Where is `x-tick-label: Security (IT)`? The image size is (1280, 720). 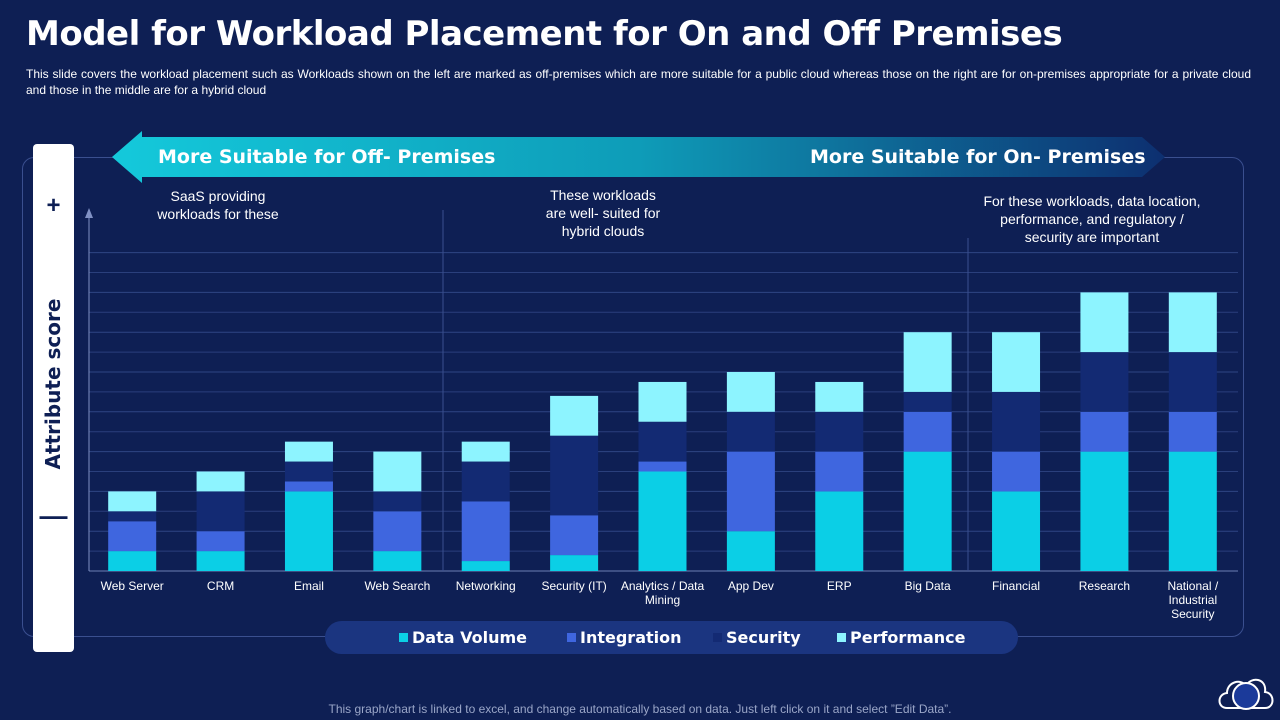
x-tick-label: Security (IT) is located at coordinates (573, 586).